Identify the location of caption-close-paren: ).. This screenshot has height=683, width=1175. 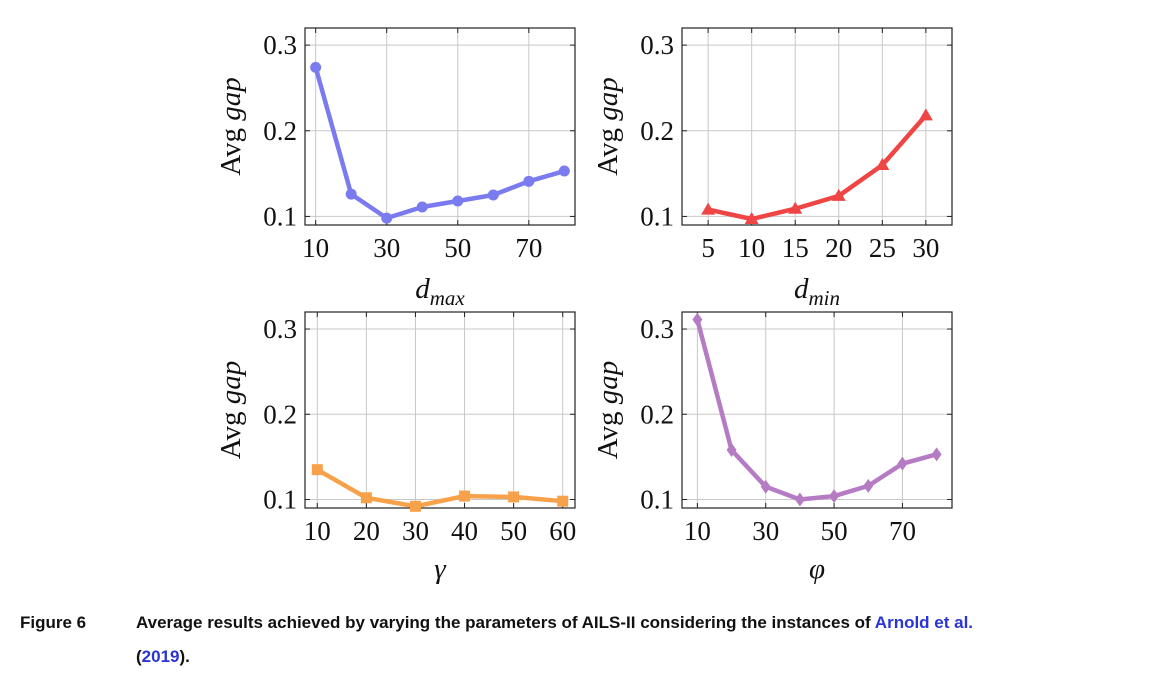
(184, 656).